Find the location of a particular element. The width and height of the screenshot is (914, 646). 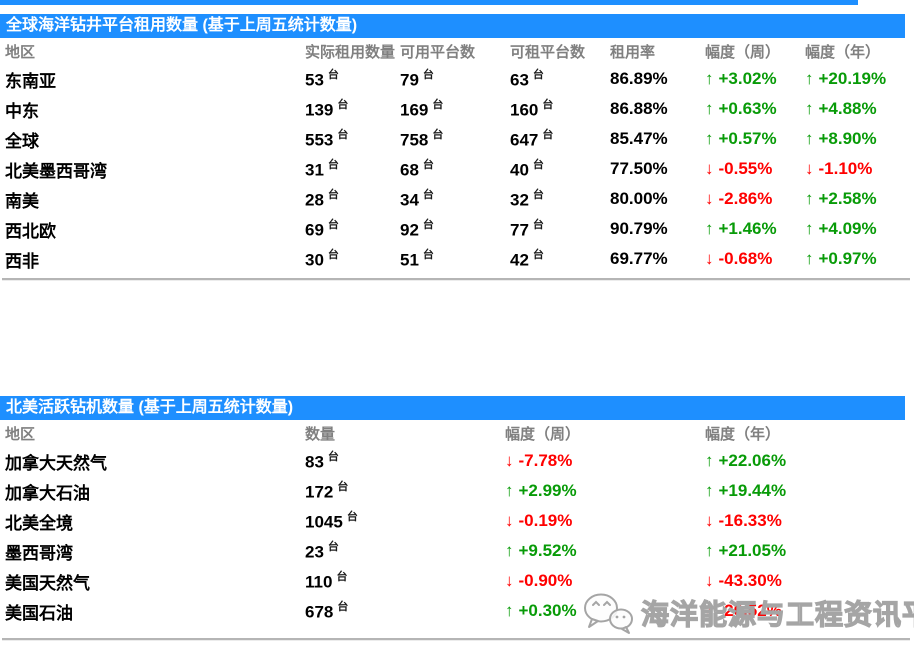

year-change-value: -1.10% is located at coordinates (845, 168).